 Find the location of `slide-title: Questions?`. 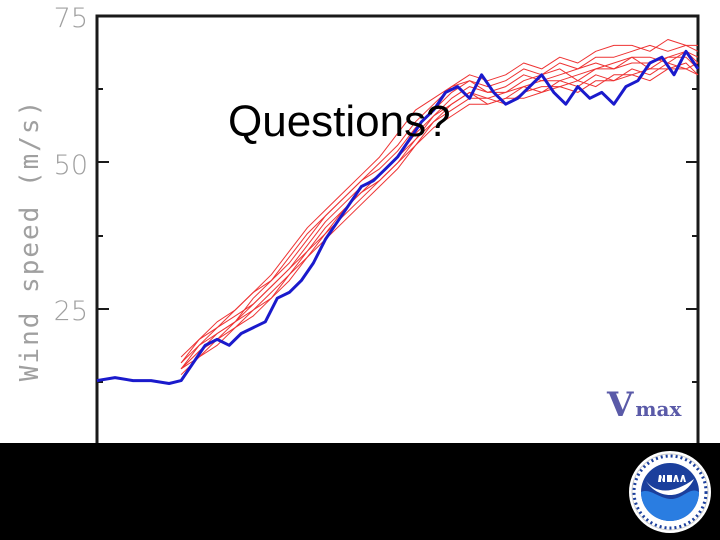

slide-title: Questions? is located at coordinates (339, 121).